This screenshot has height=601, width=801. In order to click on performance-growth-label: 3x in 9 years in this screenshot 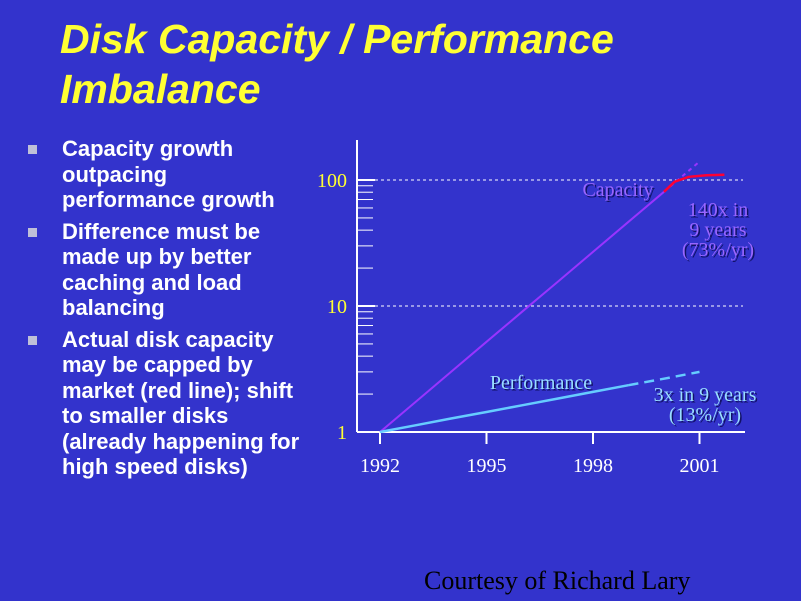, I will do `click(705, 395)`.